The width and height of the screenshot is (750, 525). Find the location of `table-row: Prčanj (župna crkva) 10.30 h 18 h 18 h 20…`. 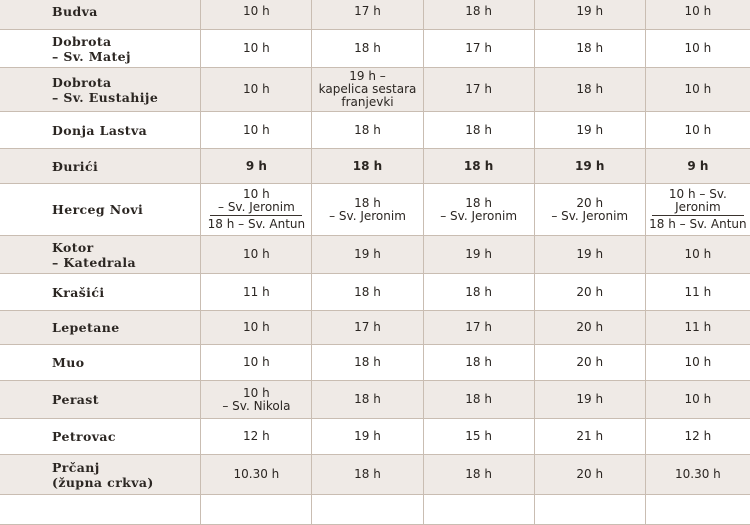

table-row: Prčanj (župna crkva) 10.30 h 18 h 18 h 20… is located at coordinates (375, 474).